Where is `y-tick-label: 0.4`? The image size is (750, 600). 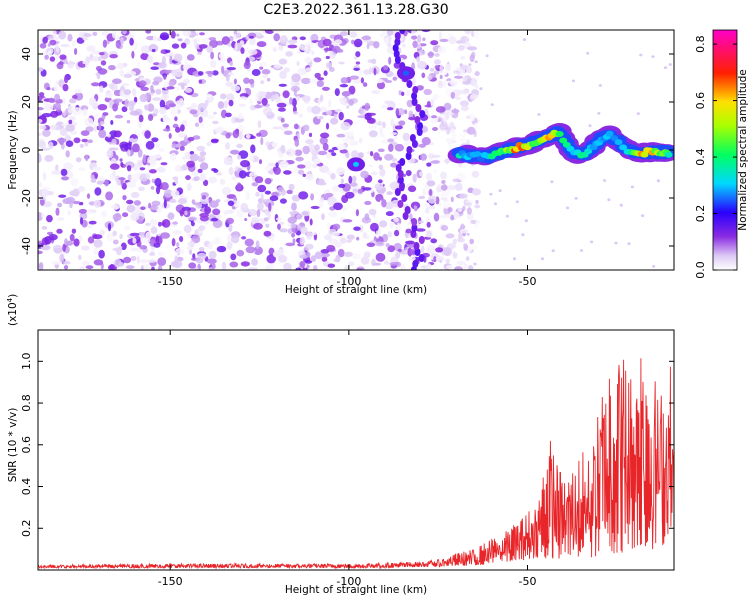 y-tick-label: 0.4 is located at coordinates (26, 487).